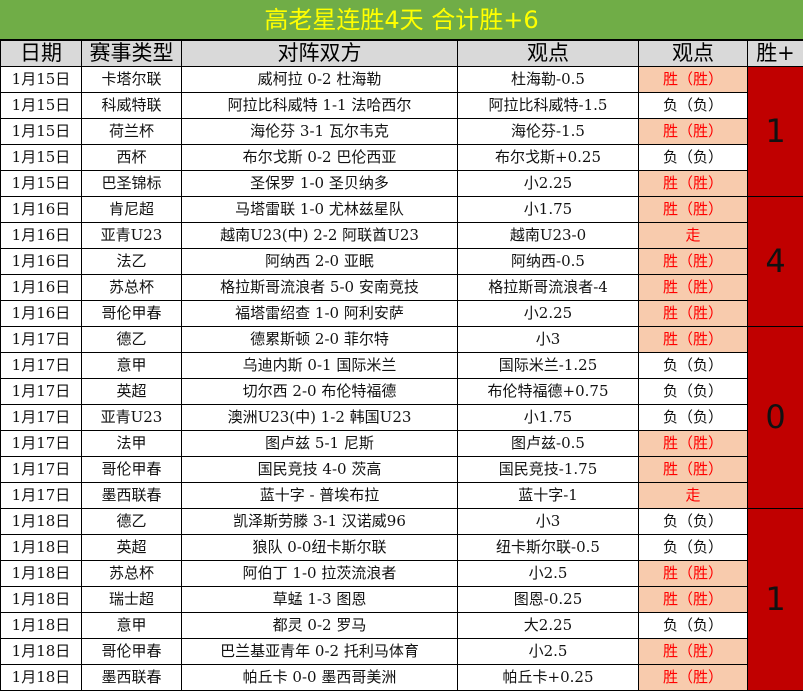  I want to click on pick-cell: 蓝十字-1, so click(548, 496).